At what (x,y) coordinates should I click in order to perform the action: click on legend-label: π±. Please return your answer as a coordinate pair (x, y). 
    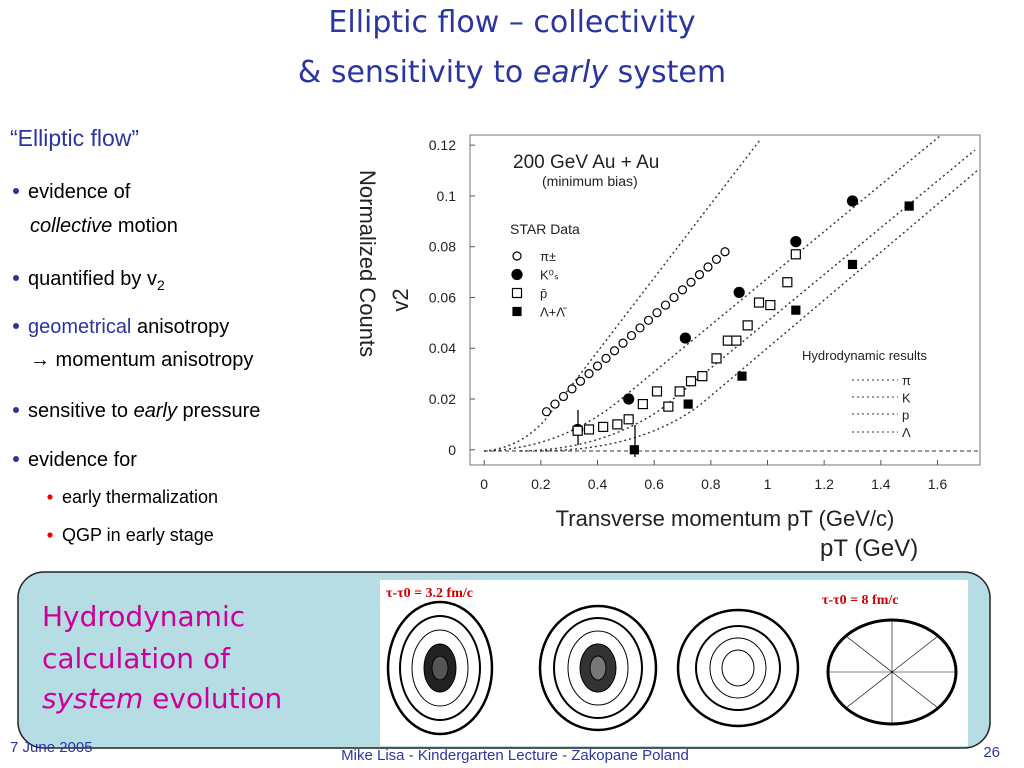
    Looking at the image, I should click on (548, 256).